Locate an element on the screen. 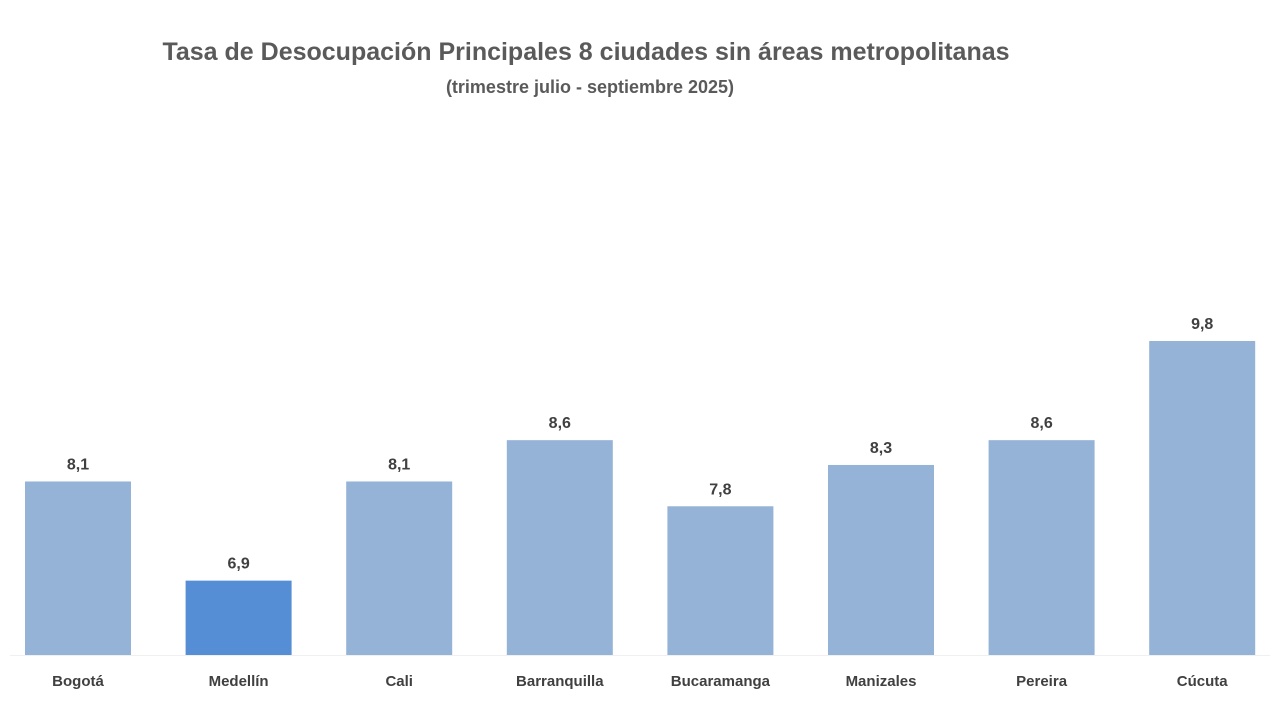  chart-subtitle: (trimestre julio - septiembre 2025) is located at coordinates (590, 87).